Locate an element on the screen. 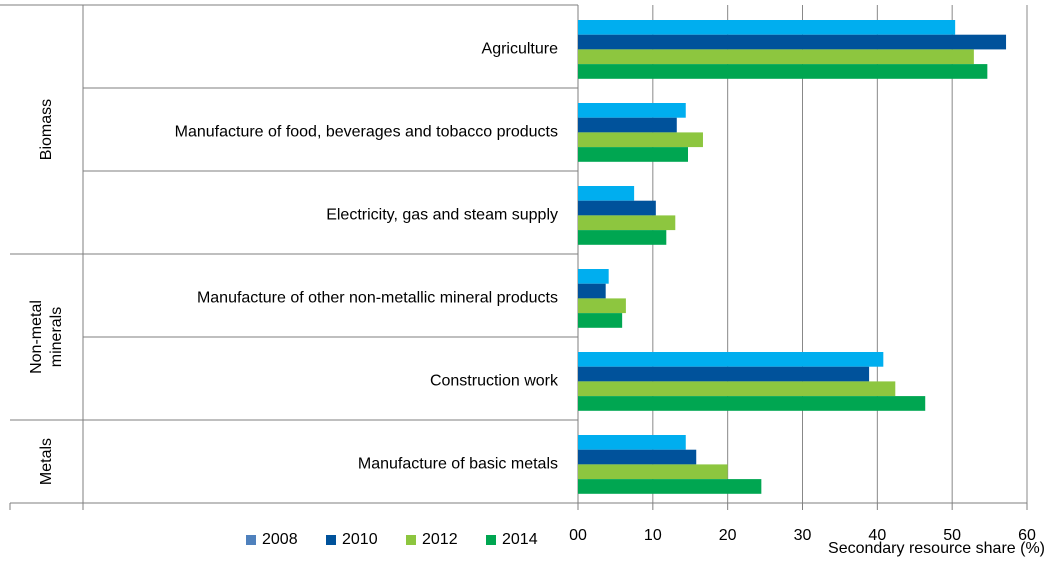  x-tick-label: 20 is located at coordinates (728, 535).